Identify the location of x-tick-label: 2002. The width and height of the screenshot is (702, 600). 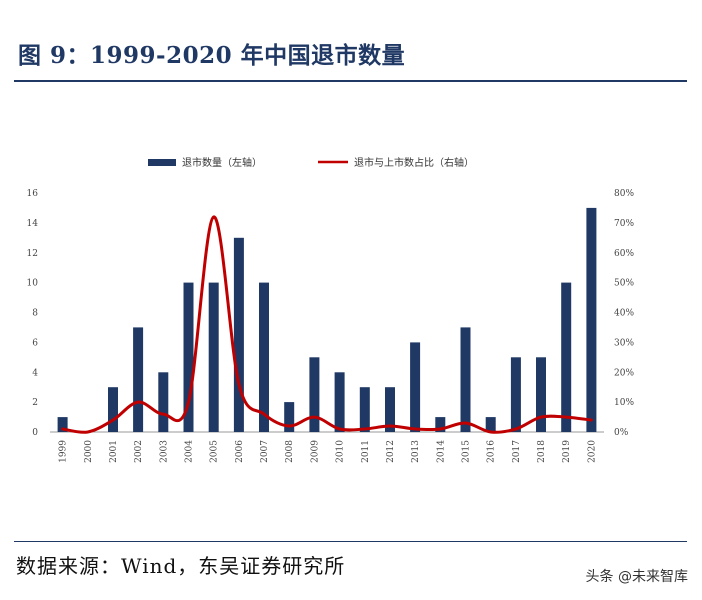
(139, 451).